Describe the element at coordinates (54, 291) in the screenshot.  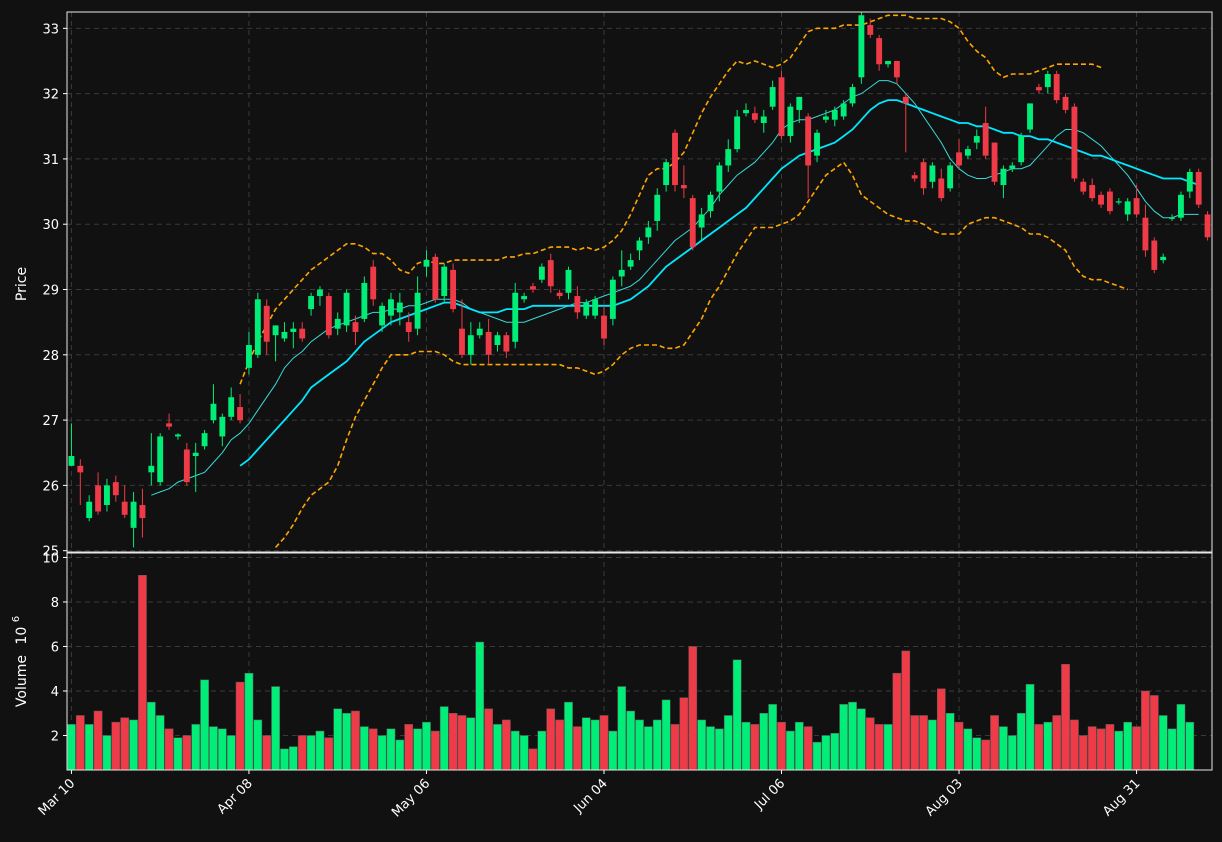
I see `price-y-tick-labels: 25 26 27 28 29 30 31 32 33` at that location.